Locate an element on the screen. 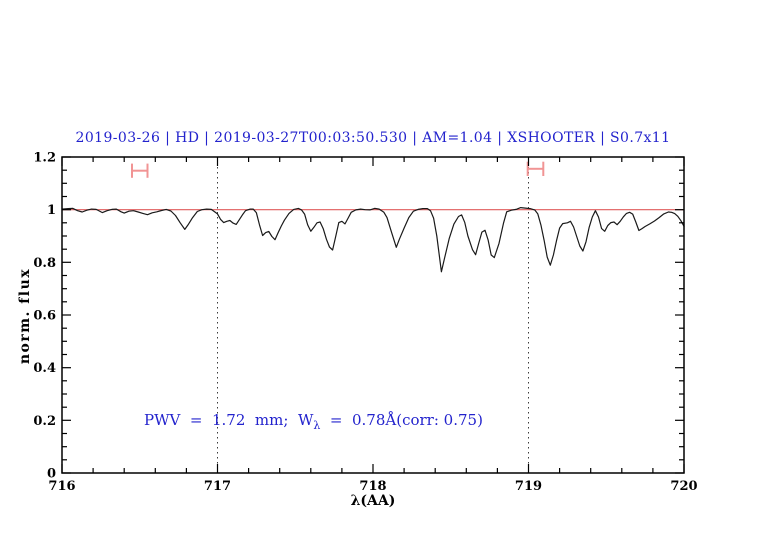 This screenshot has width=782, height=542. y-tick-label: 1 is located at coordinates (51, 210).